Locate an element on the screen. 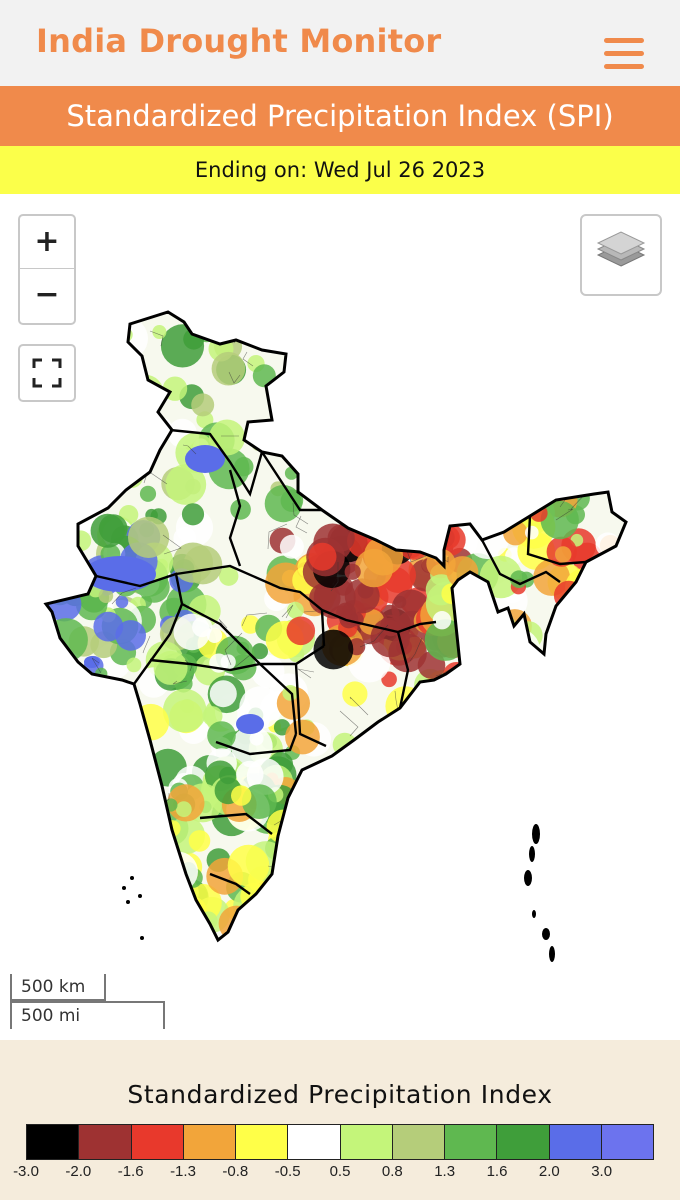 This screenshot has width=680, height=1200. app-title: India Drought Monitor is located at coordinates (239, 41).